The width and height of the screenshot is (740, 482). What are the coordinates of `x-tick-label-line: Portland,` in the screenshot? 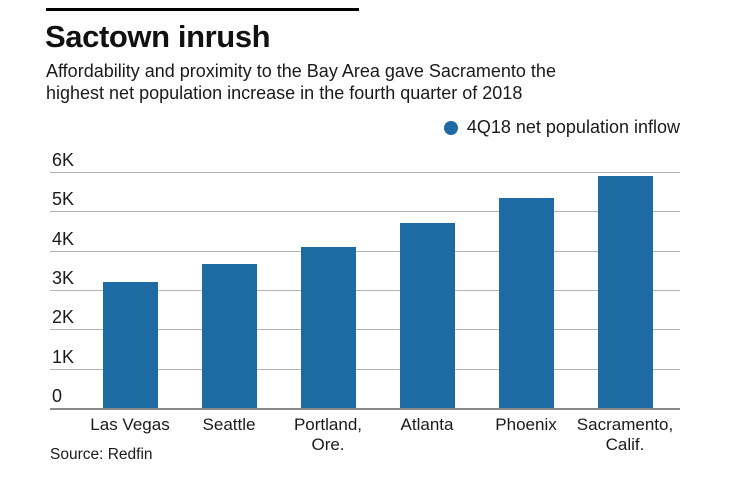 It's located at (328, 424).